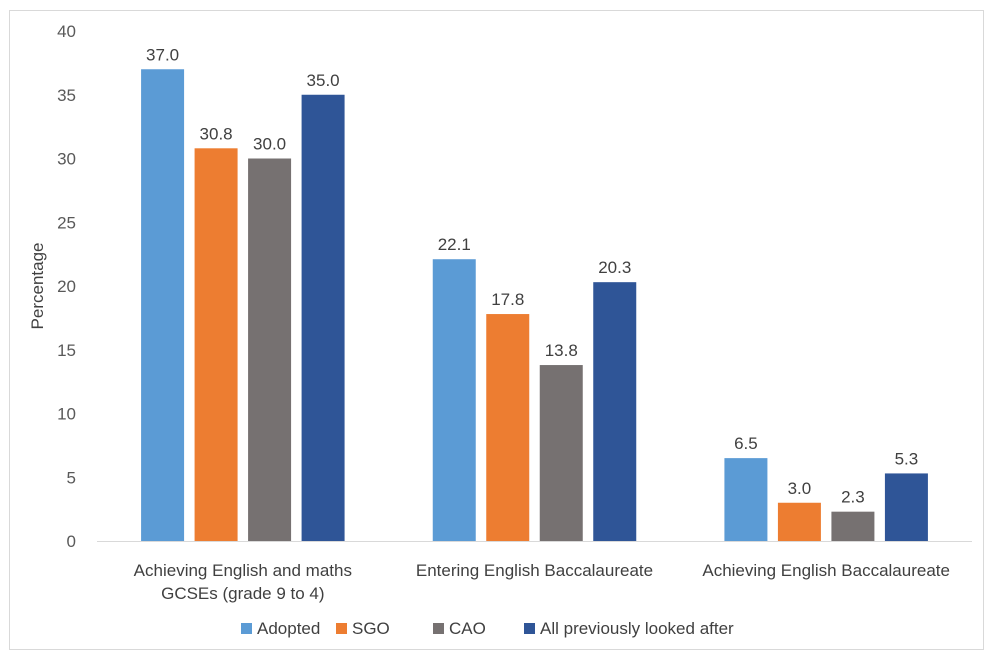 Image resolution: width=987 pixels, height=655 pixels. I want to click on data-label: 3.0, so click(800, 488).